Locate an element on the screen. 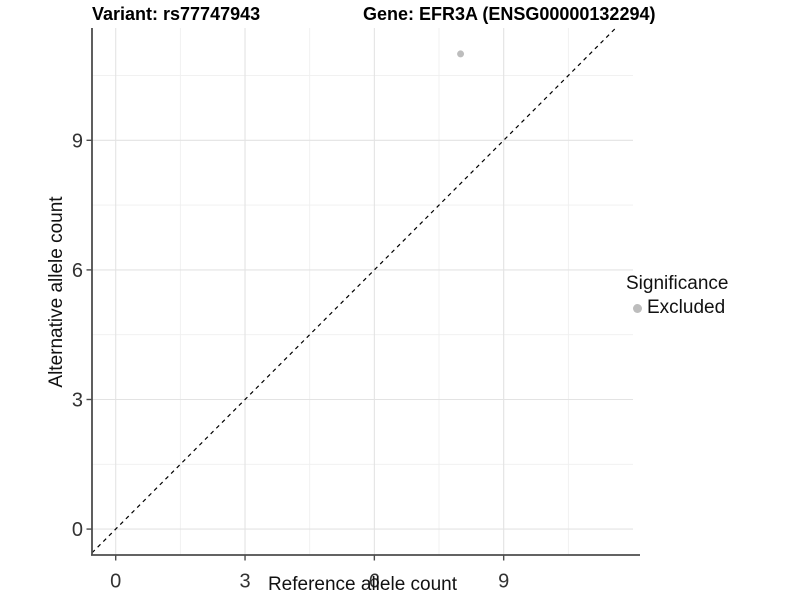  legend-item-label: Excluded is located at coordinates (686, 307).